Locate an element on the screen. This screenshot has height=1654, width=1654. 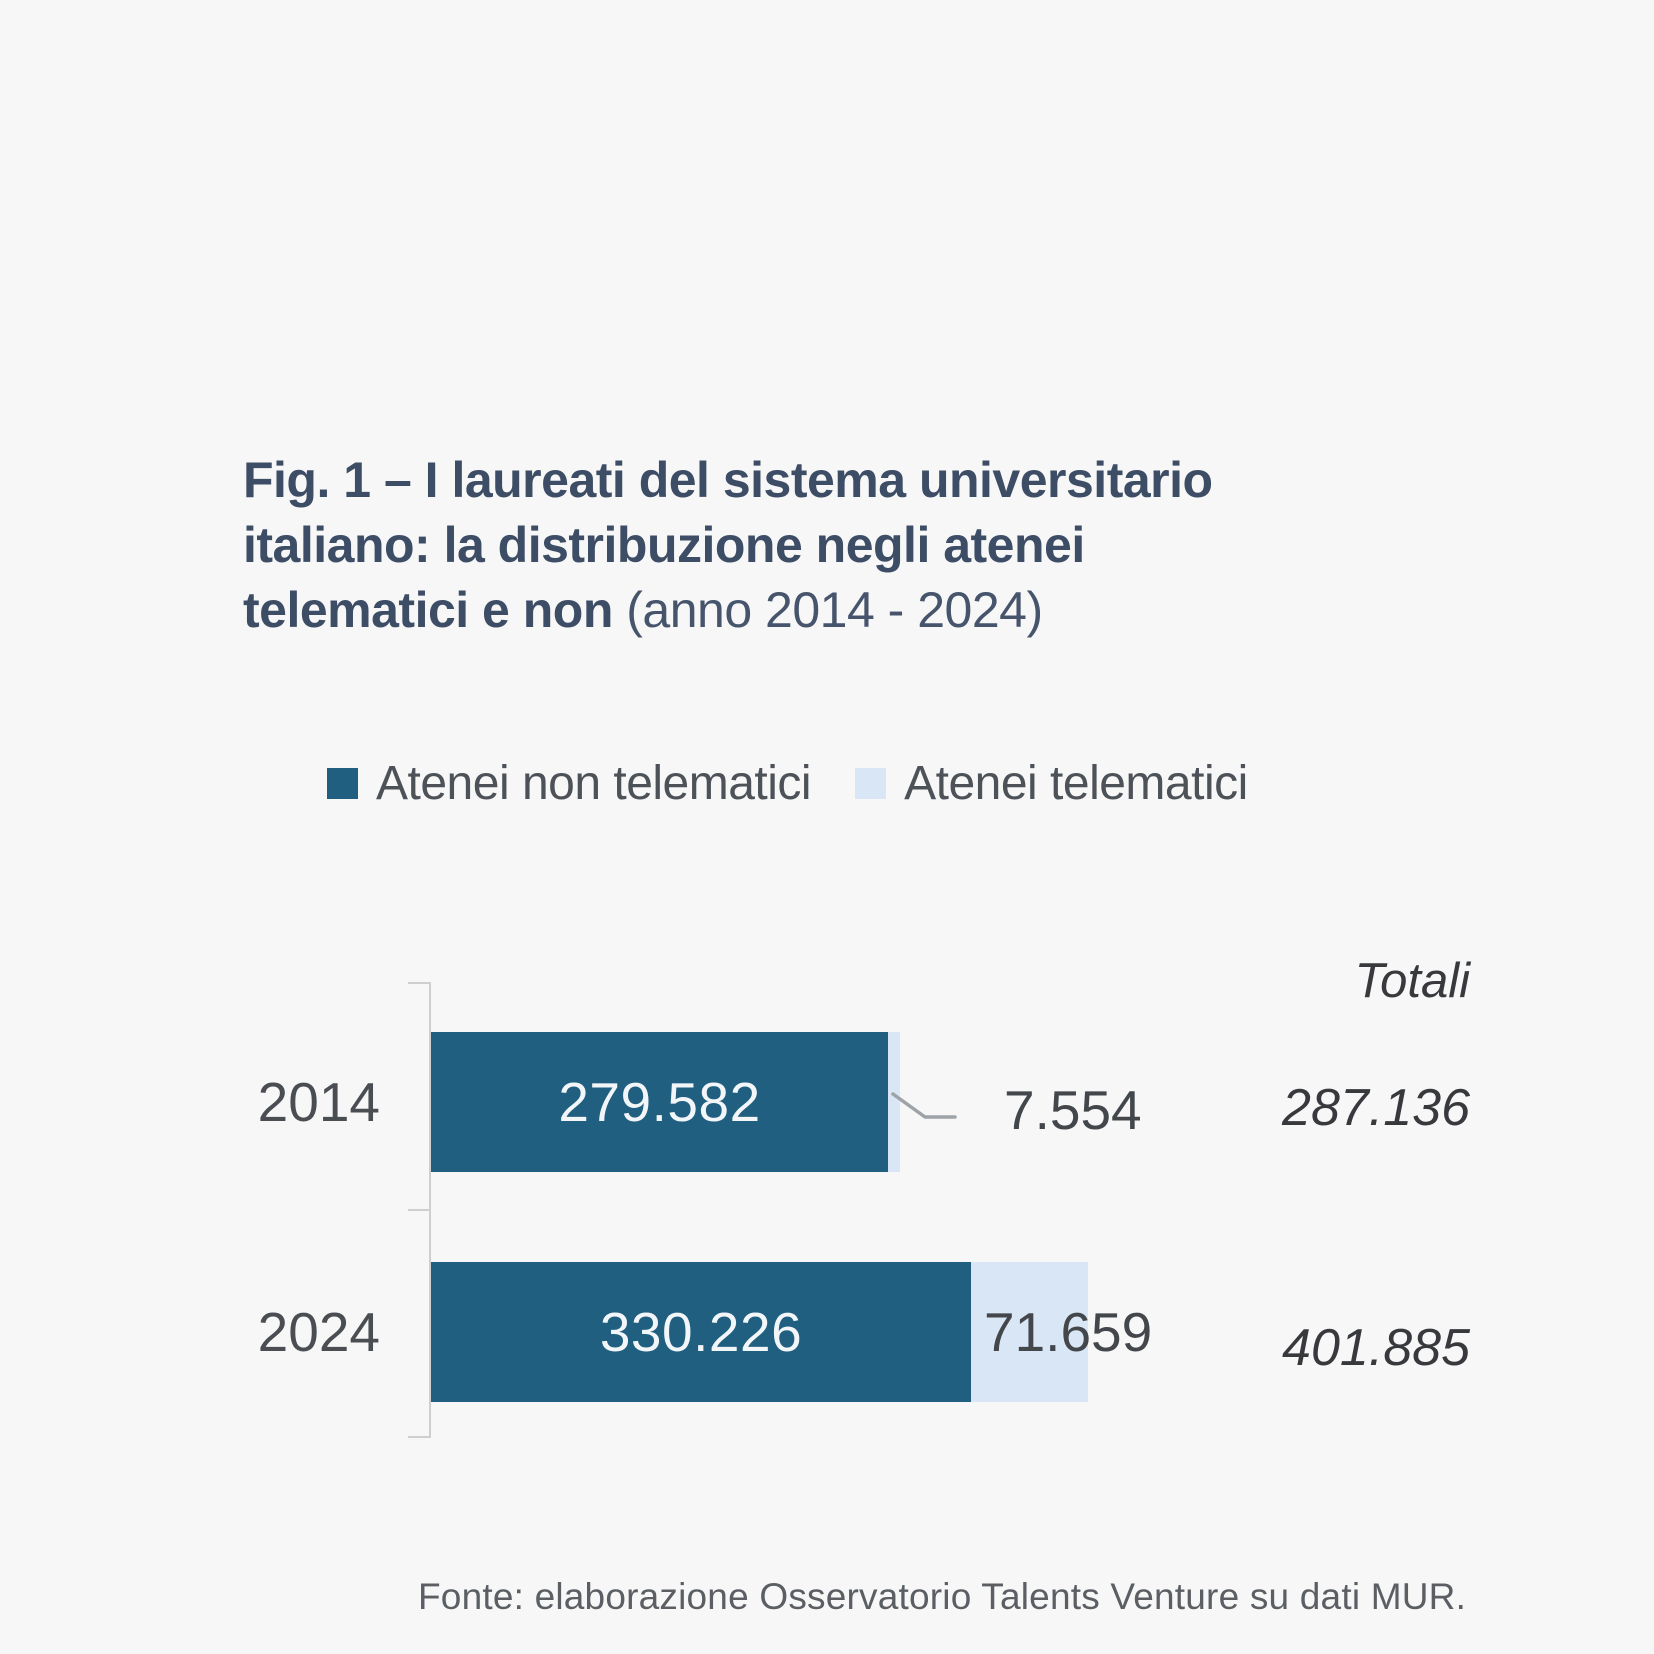
legend-swatch-telematici-icon is located at coordinates (871, 783).